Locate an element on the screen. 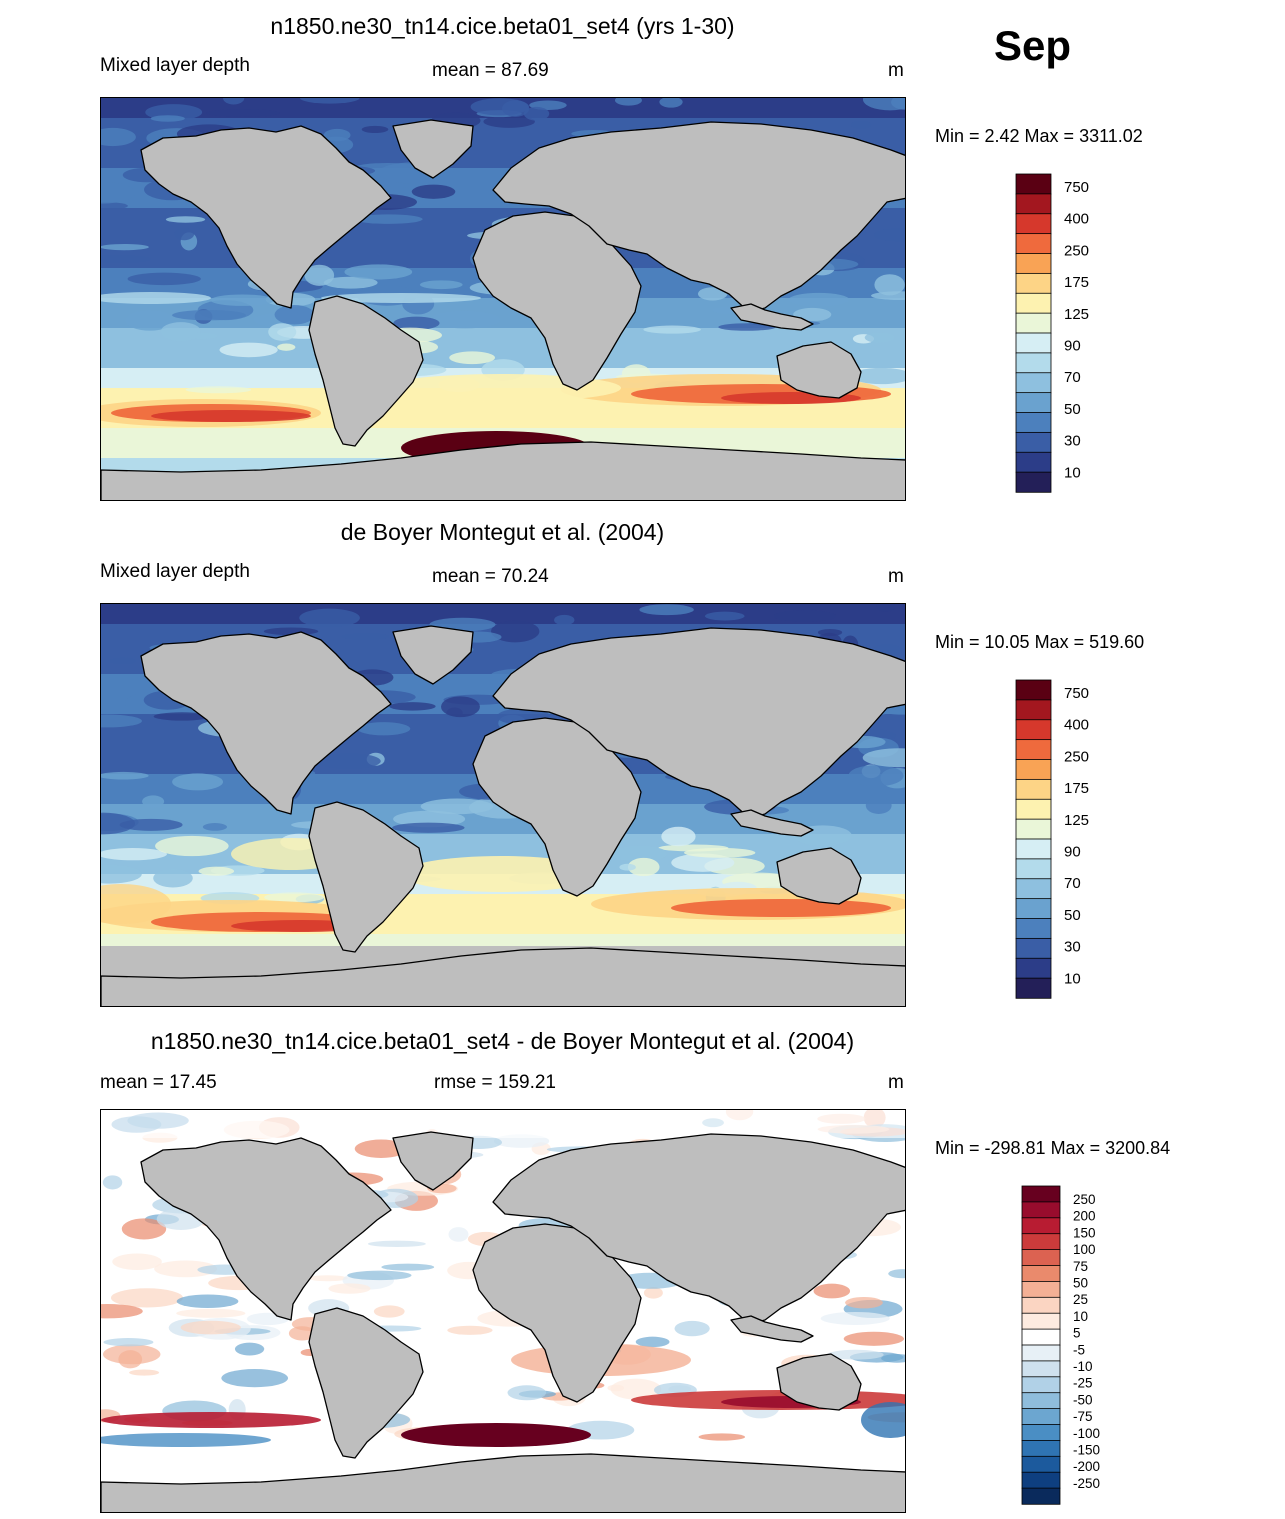 This screenshot has height=1519, width=1285. panel-rmse-diff: rmse = 159.21 is located at coordinates (495, 1082).